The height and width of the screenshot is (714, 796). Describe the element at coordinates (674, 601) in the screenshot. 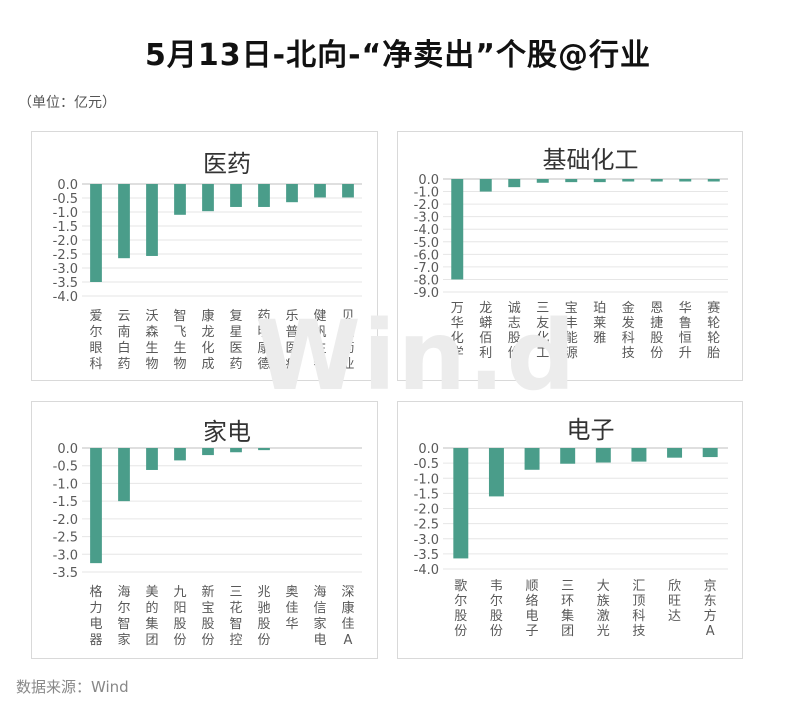

I see `category-label: 欣旺达` at that location.